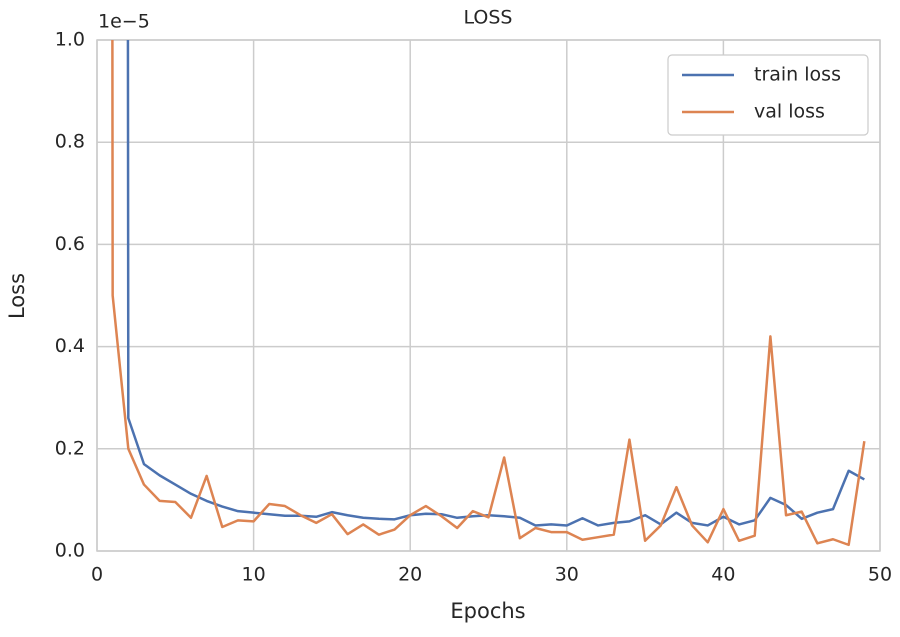 The width and height of the screenshot is (900, 637). I want to click on x-axis-label: Epochs, so click(487, 611).